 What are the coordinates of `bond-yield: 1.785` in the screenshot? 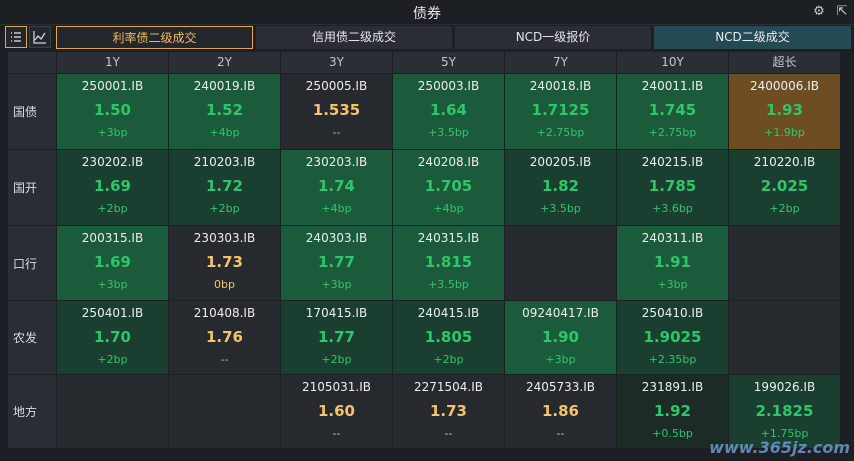 It's located at (672, 186).